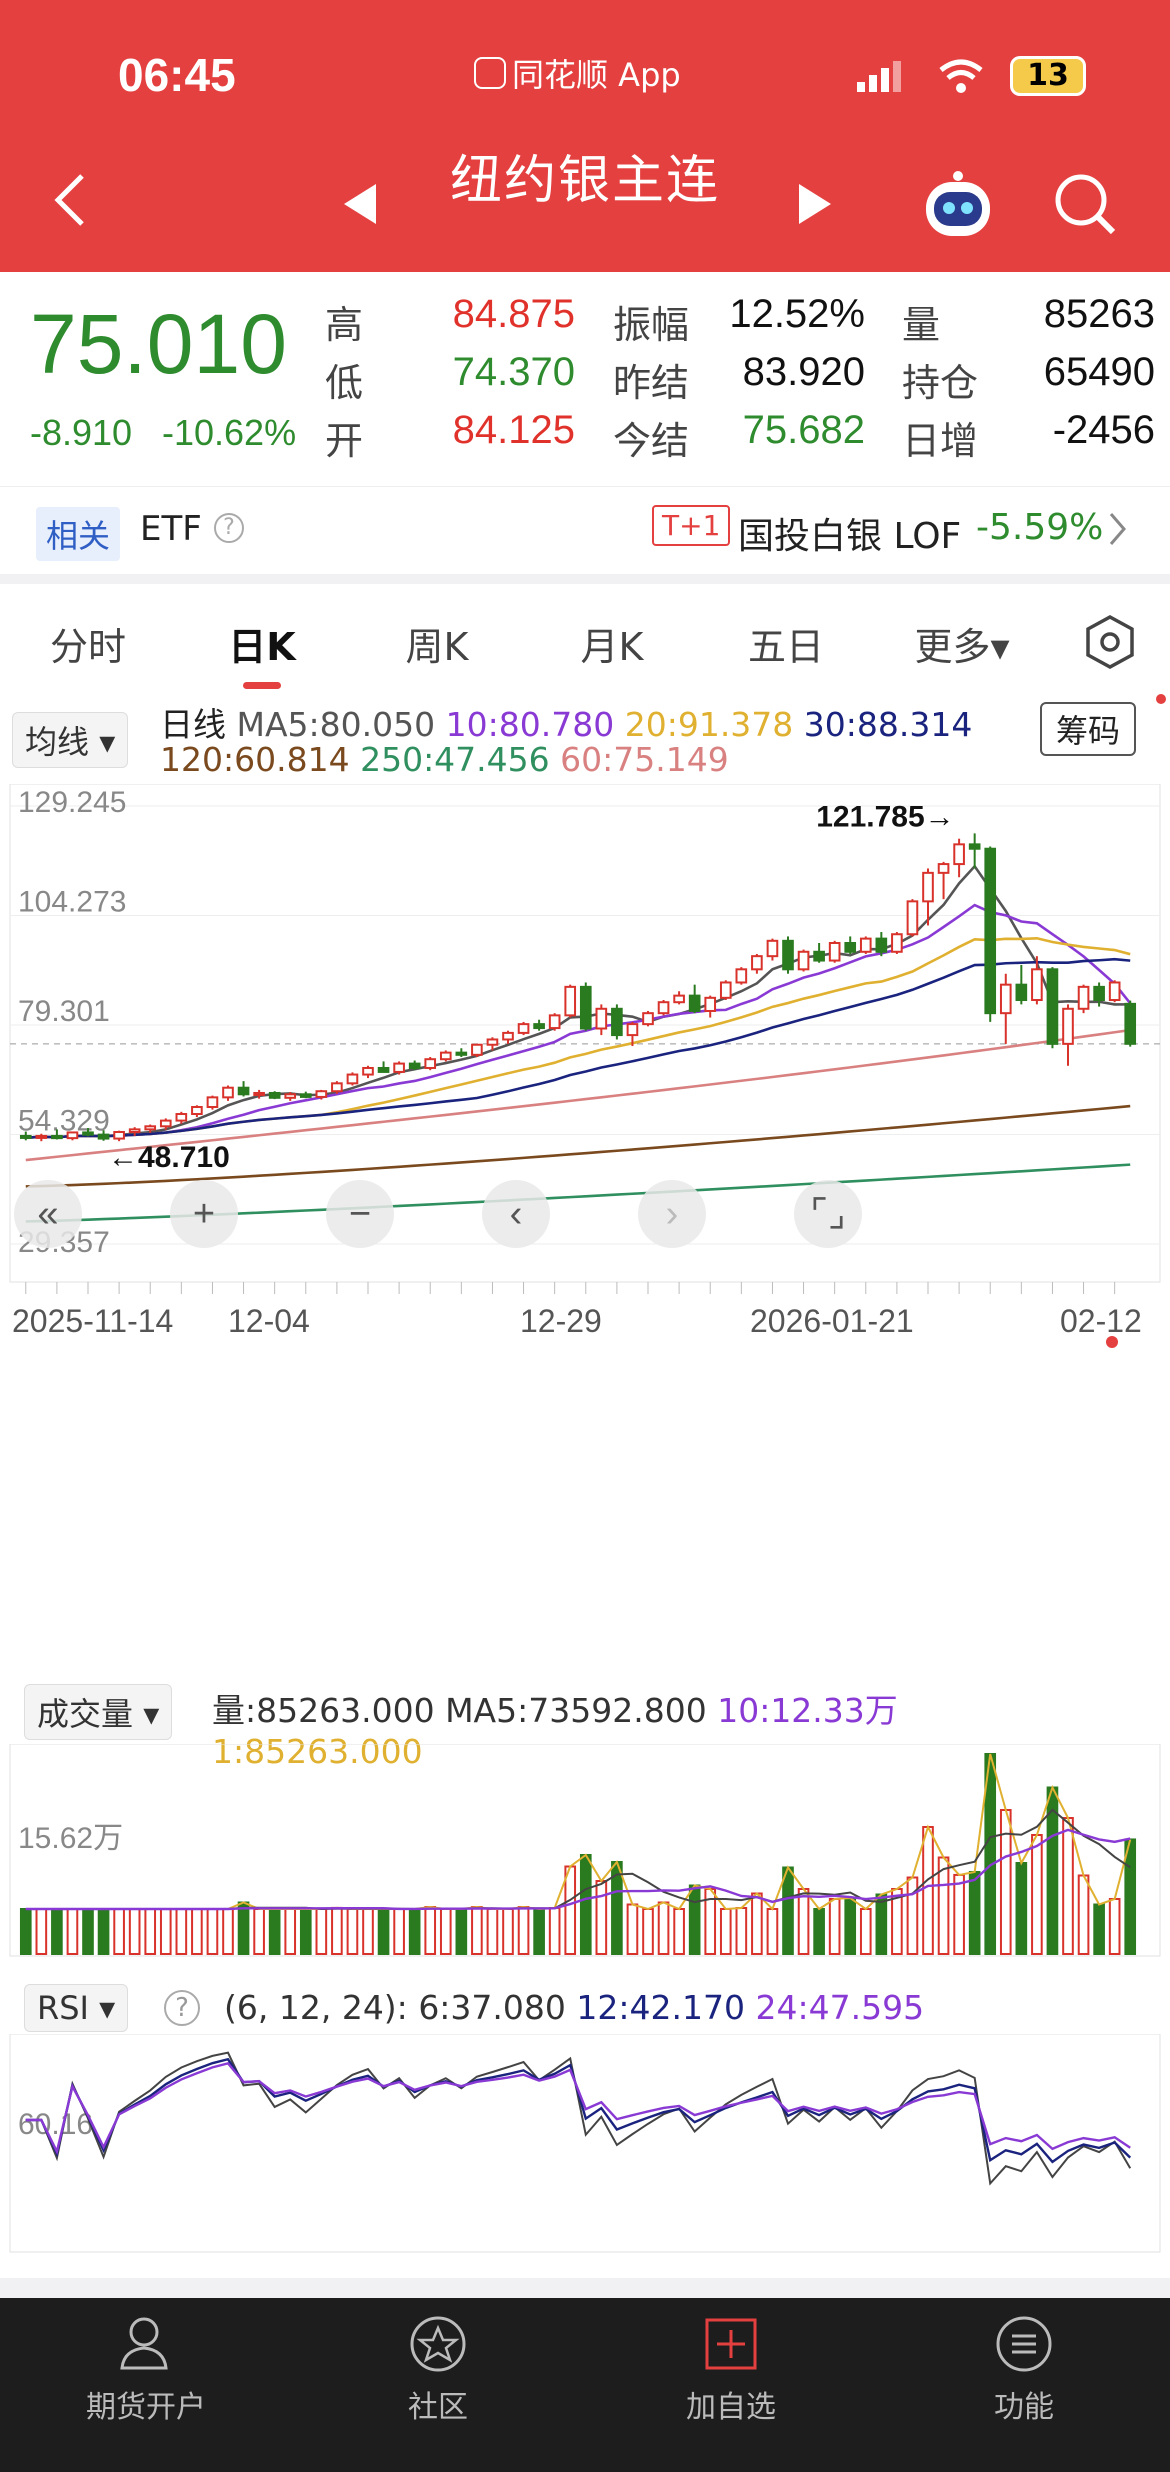 The height and width of the screenshot is (2472, 1170). I want to click on daily-change-value: -2456, so click(1103, 430).